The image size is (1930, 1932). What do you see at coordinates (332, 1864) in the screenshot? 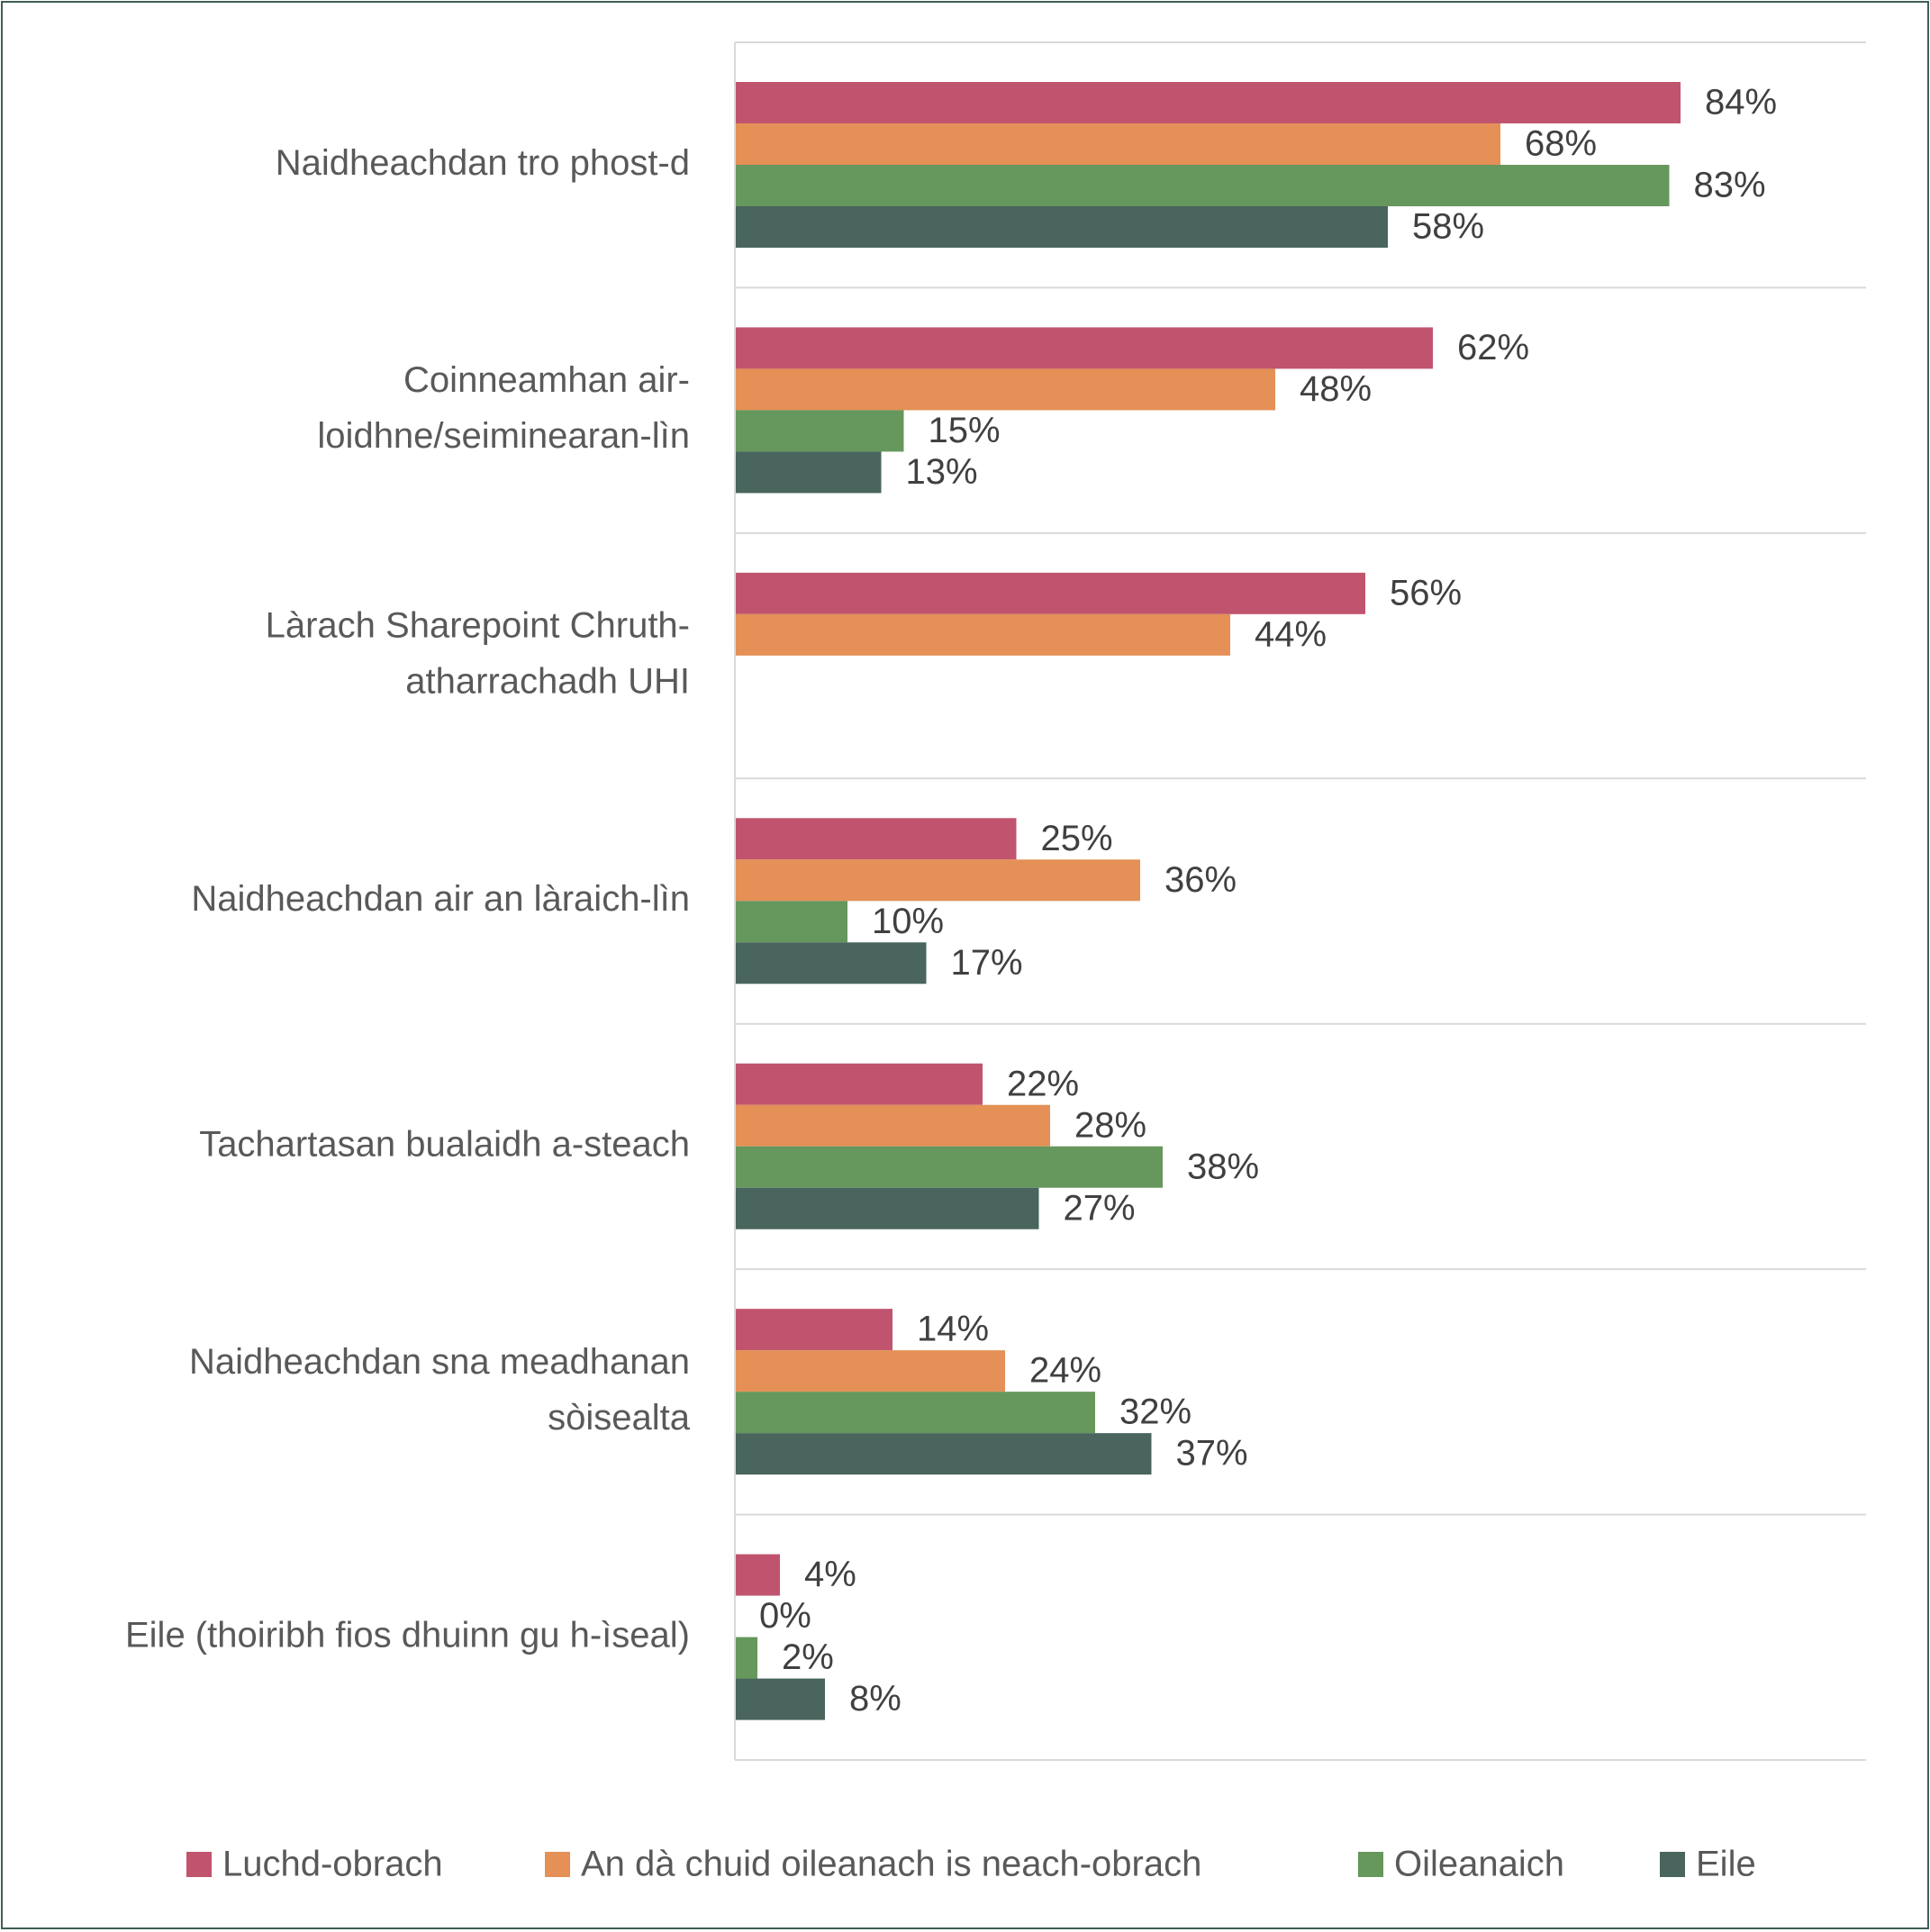
I see `legend-label: Luchd-obrach` at bounding box center [332, 1864].